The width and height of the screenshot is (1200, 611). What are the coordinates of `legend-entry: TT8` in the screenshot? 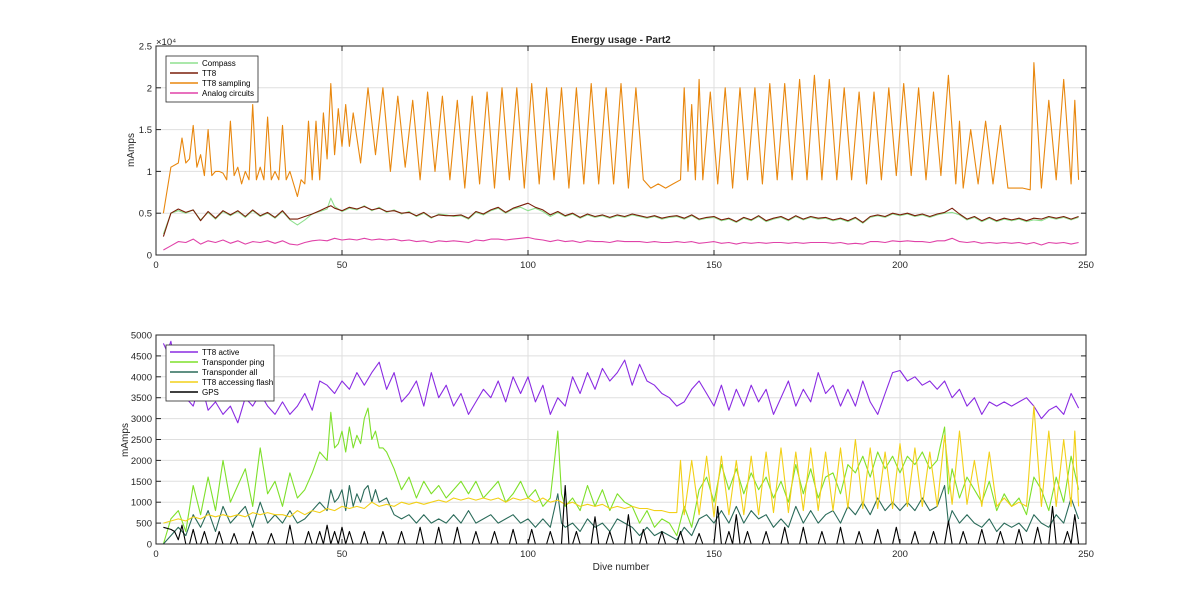 It's located at (209, 73).